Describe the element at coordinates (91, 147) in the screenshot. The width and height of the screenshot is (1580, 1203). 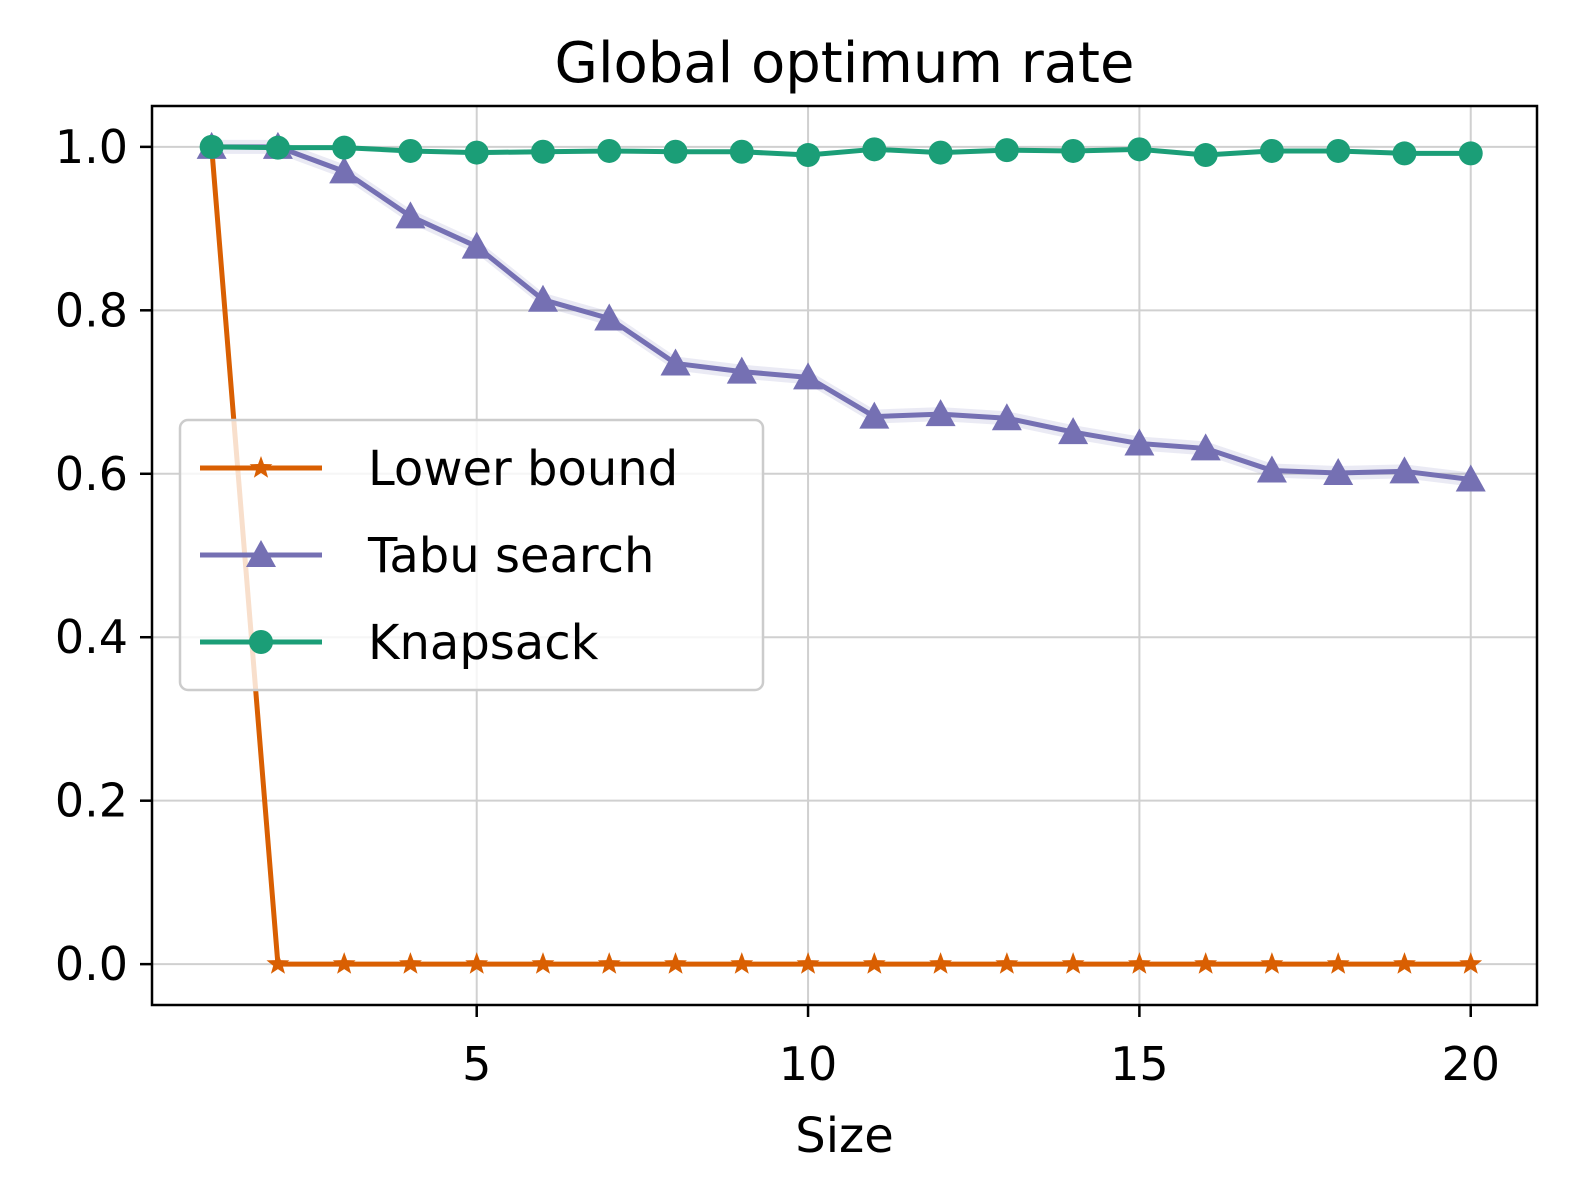
I see `y-tick-label: 1.0` at that location.